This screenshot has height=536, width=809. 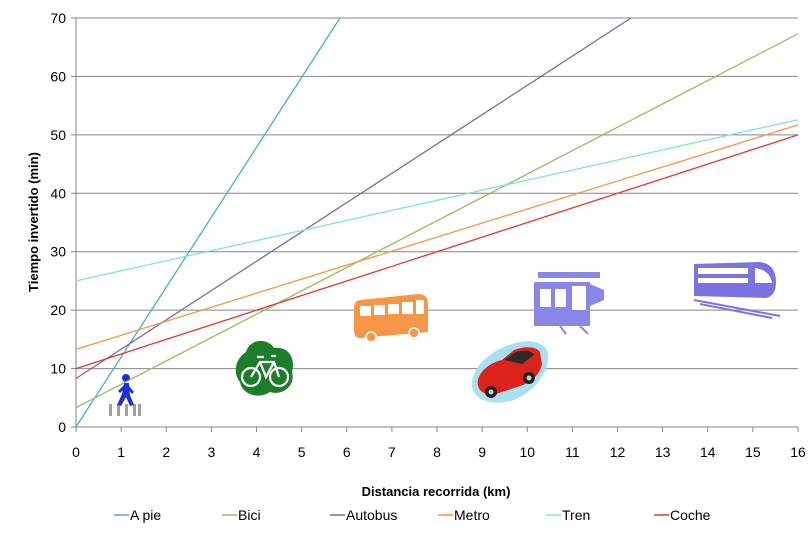 I want to click on y-tick-label: 20, so click(x=58, y=310).